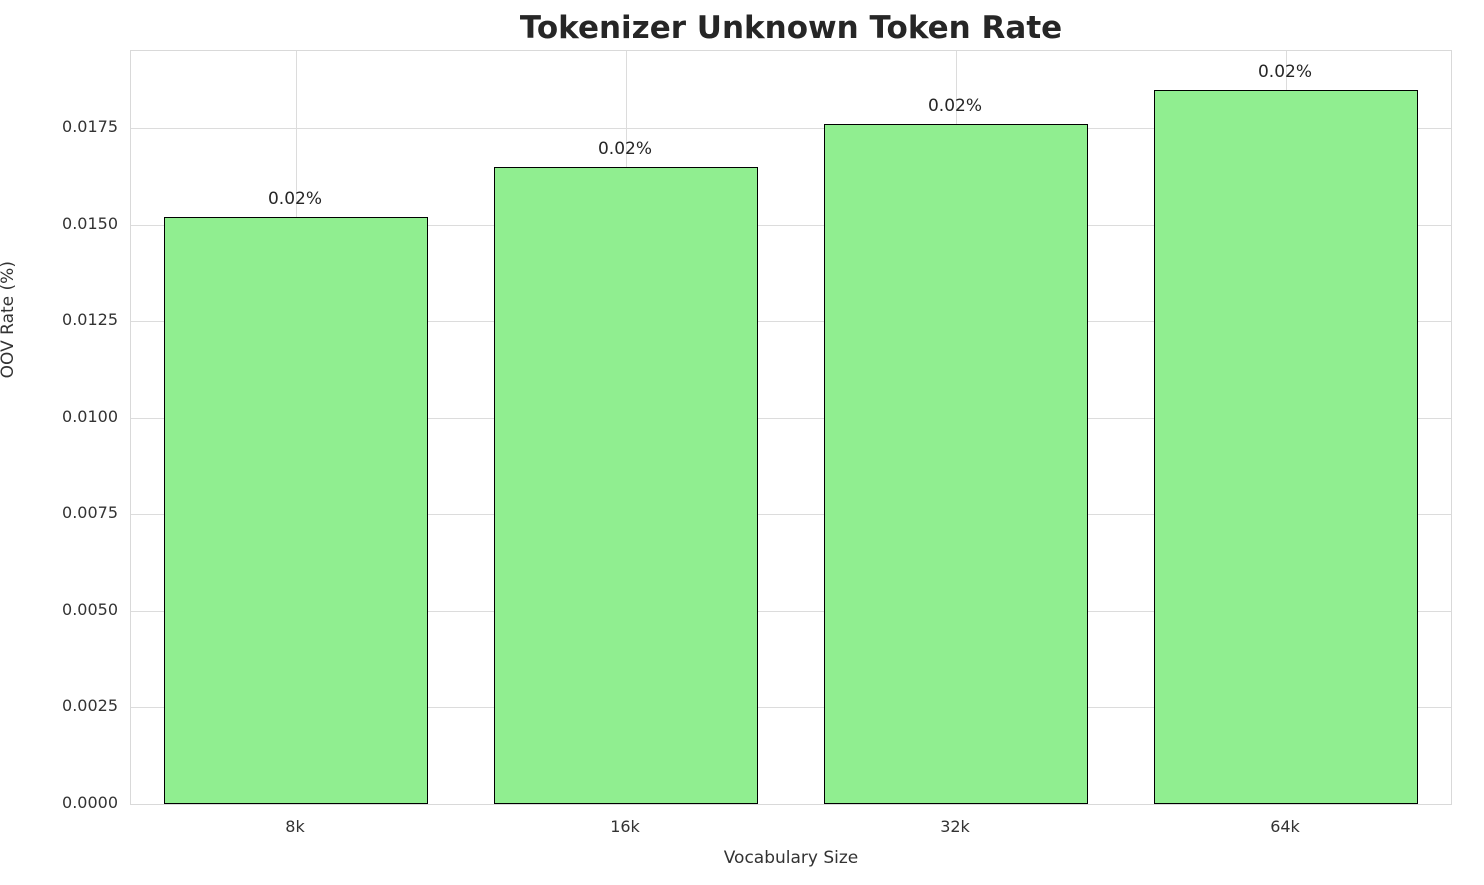  I want to click on y-tick-label: 0.0050, so click(90, 609).